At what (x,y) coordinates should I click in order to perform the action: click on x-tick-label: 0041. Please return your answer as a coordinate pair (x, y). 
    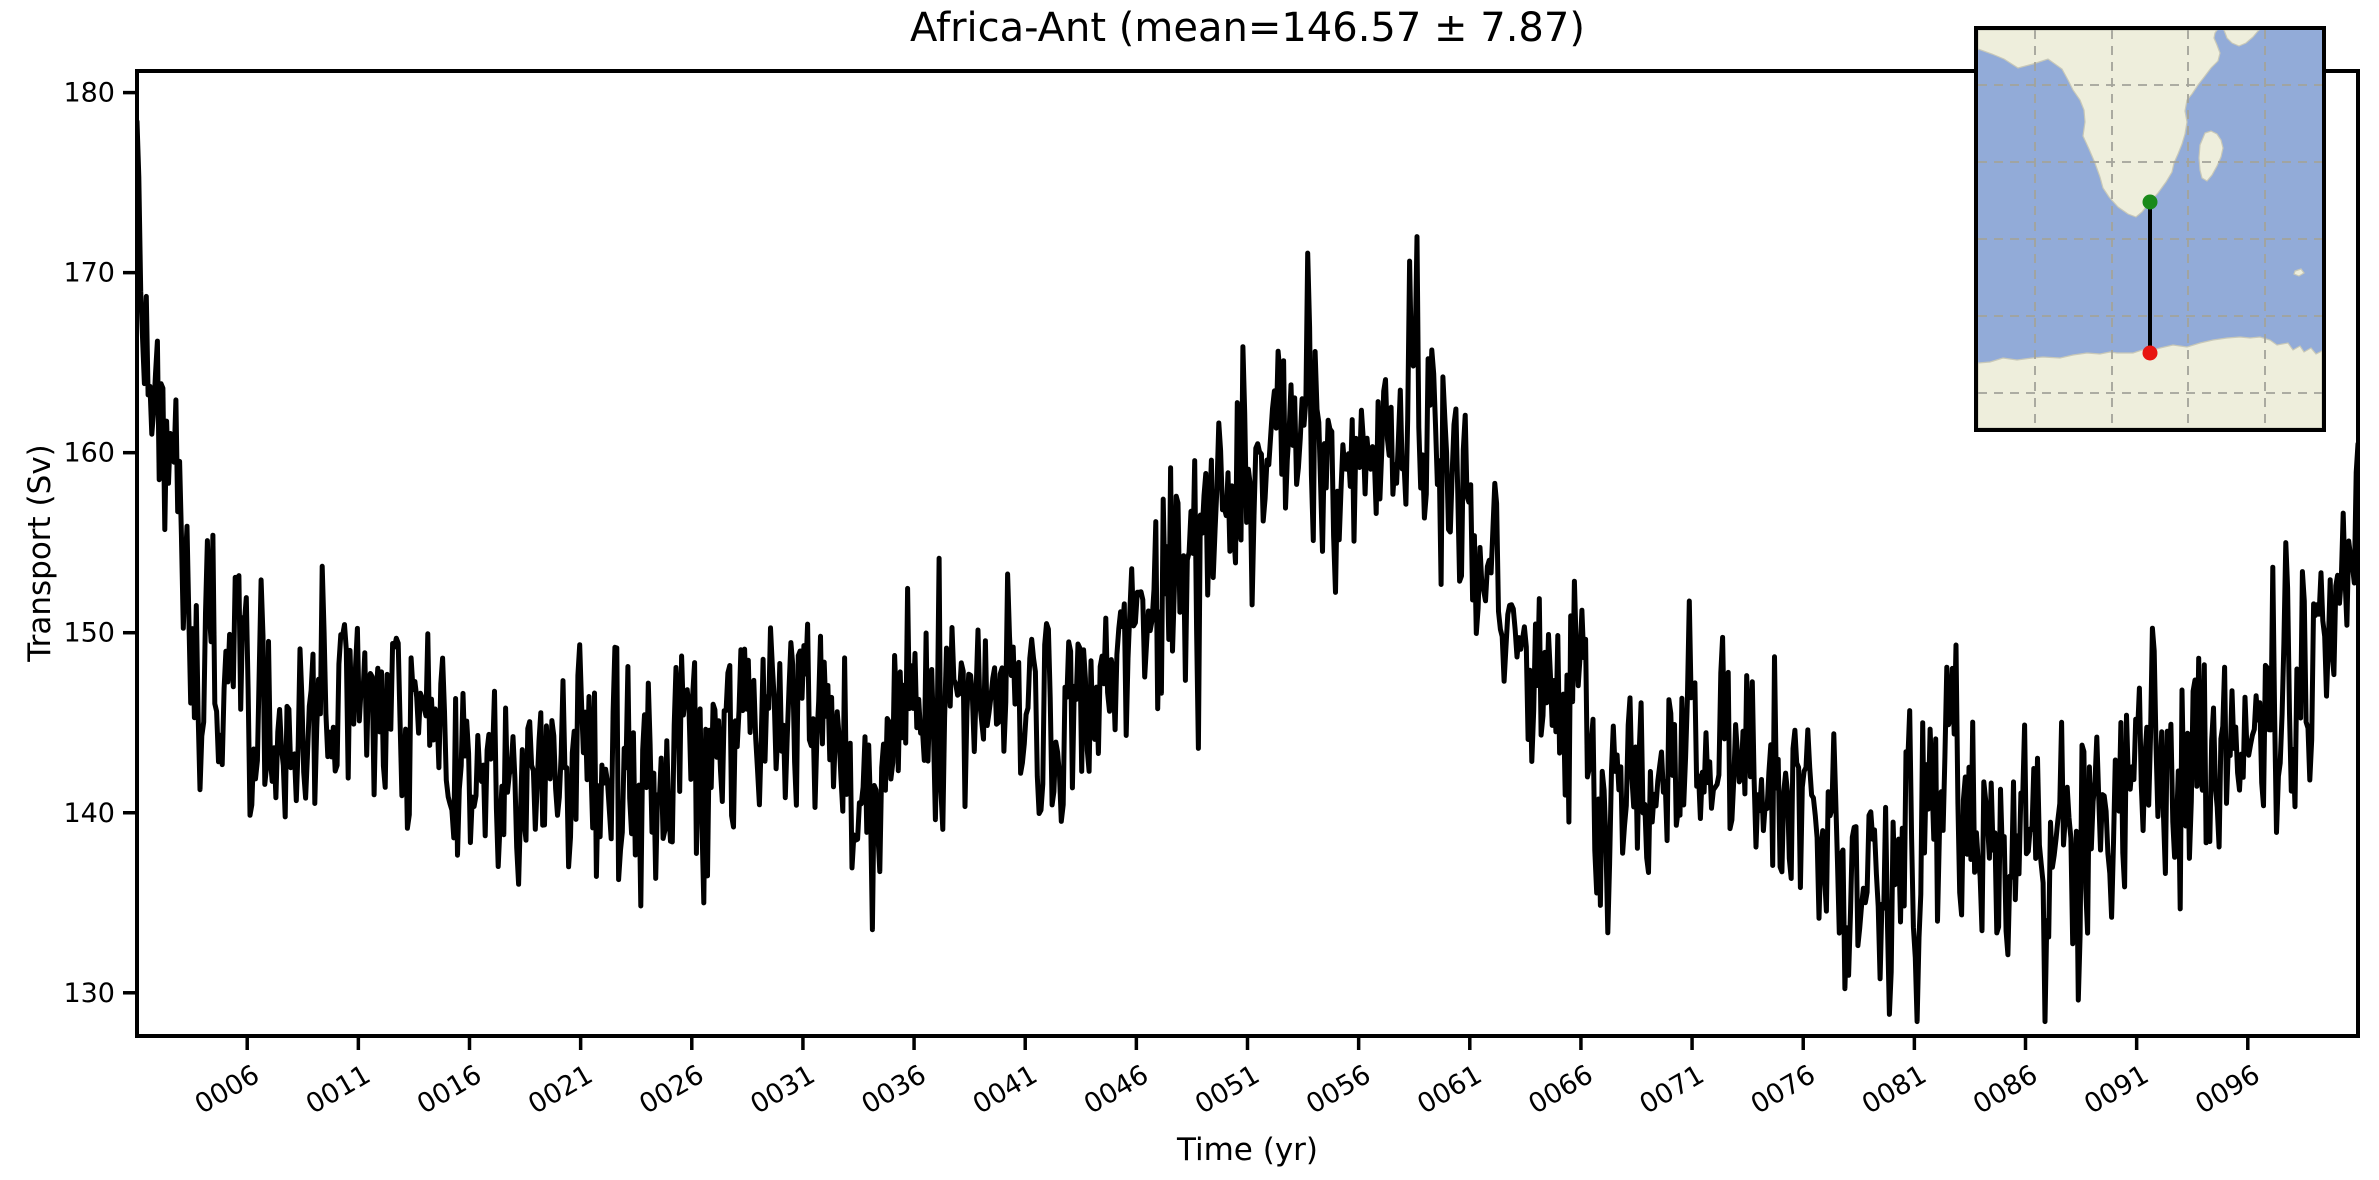
    Looking at the image, I should click on (1005, 1089).